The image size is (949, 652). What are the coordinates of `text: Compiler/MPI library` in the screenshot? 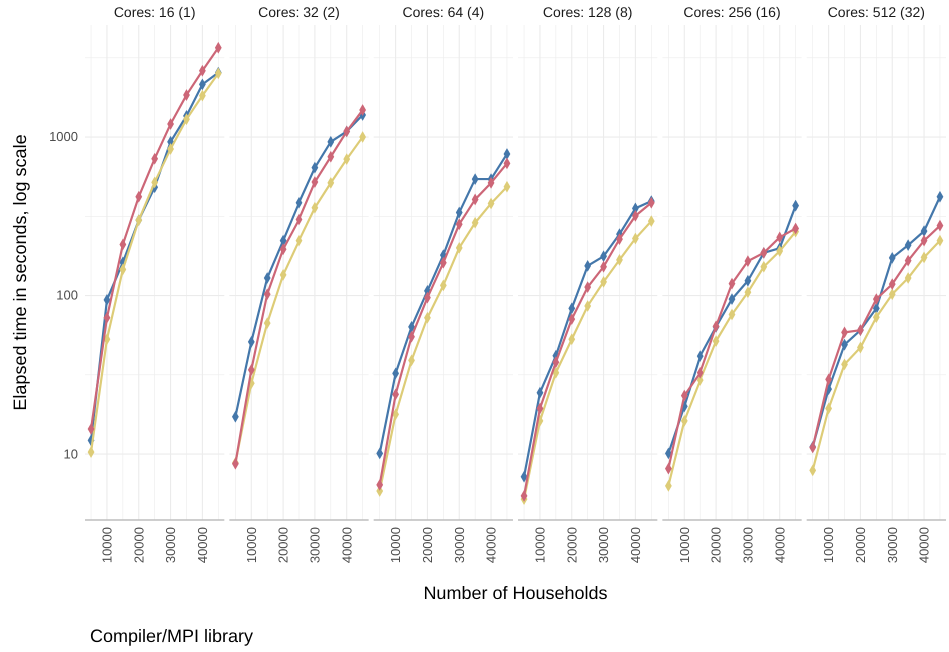 It's located at (172, 636).